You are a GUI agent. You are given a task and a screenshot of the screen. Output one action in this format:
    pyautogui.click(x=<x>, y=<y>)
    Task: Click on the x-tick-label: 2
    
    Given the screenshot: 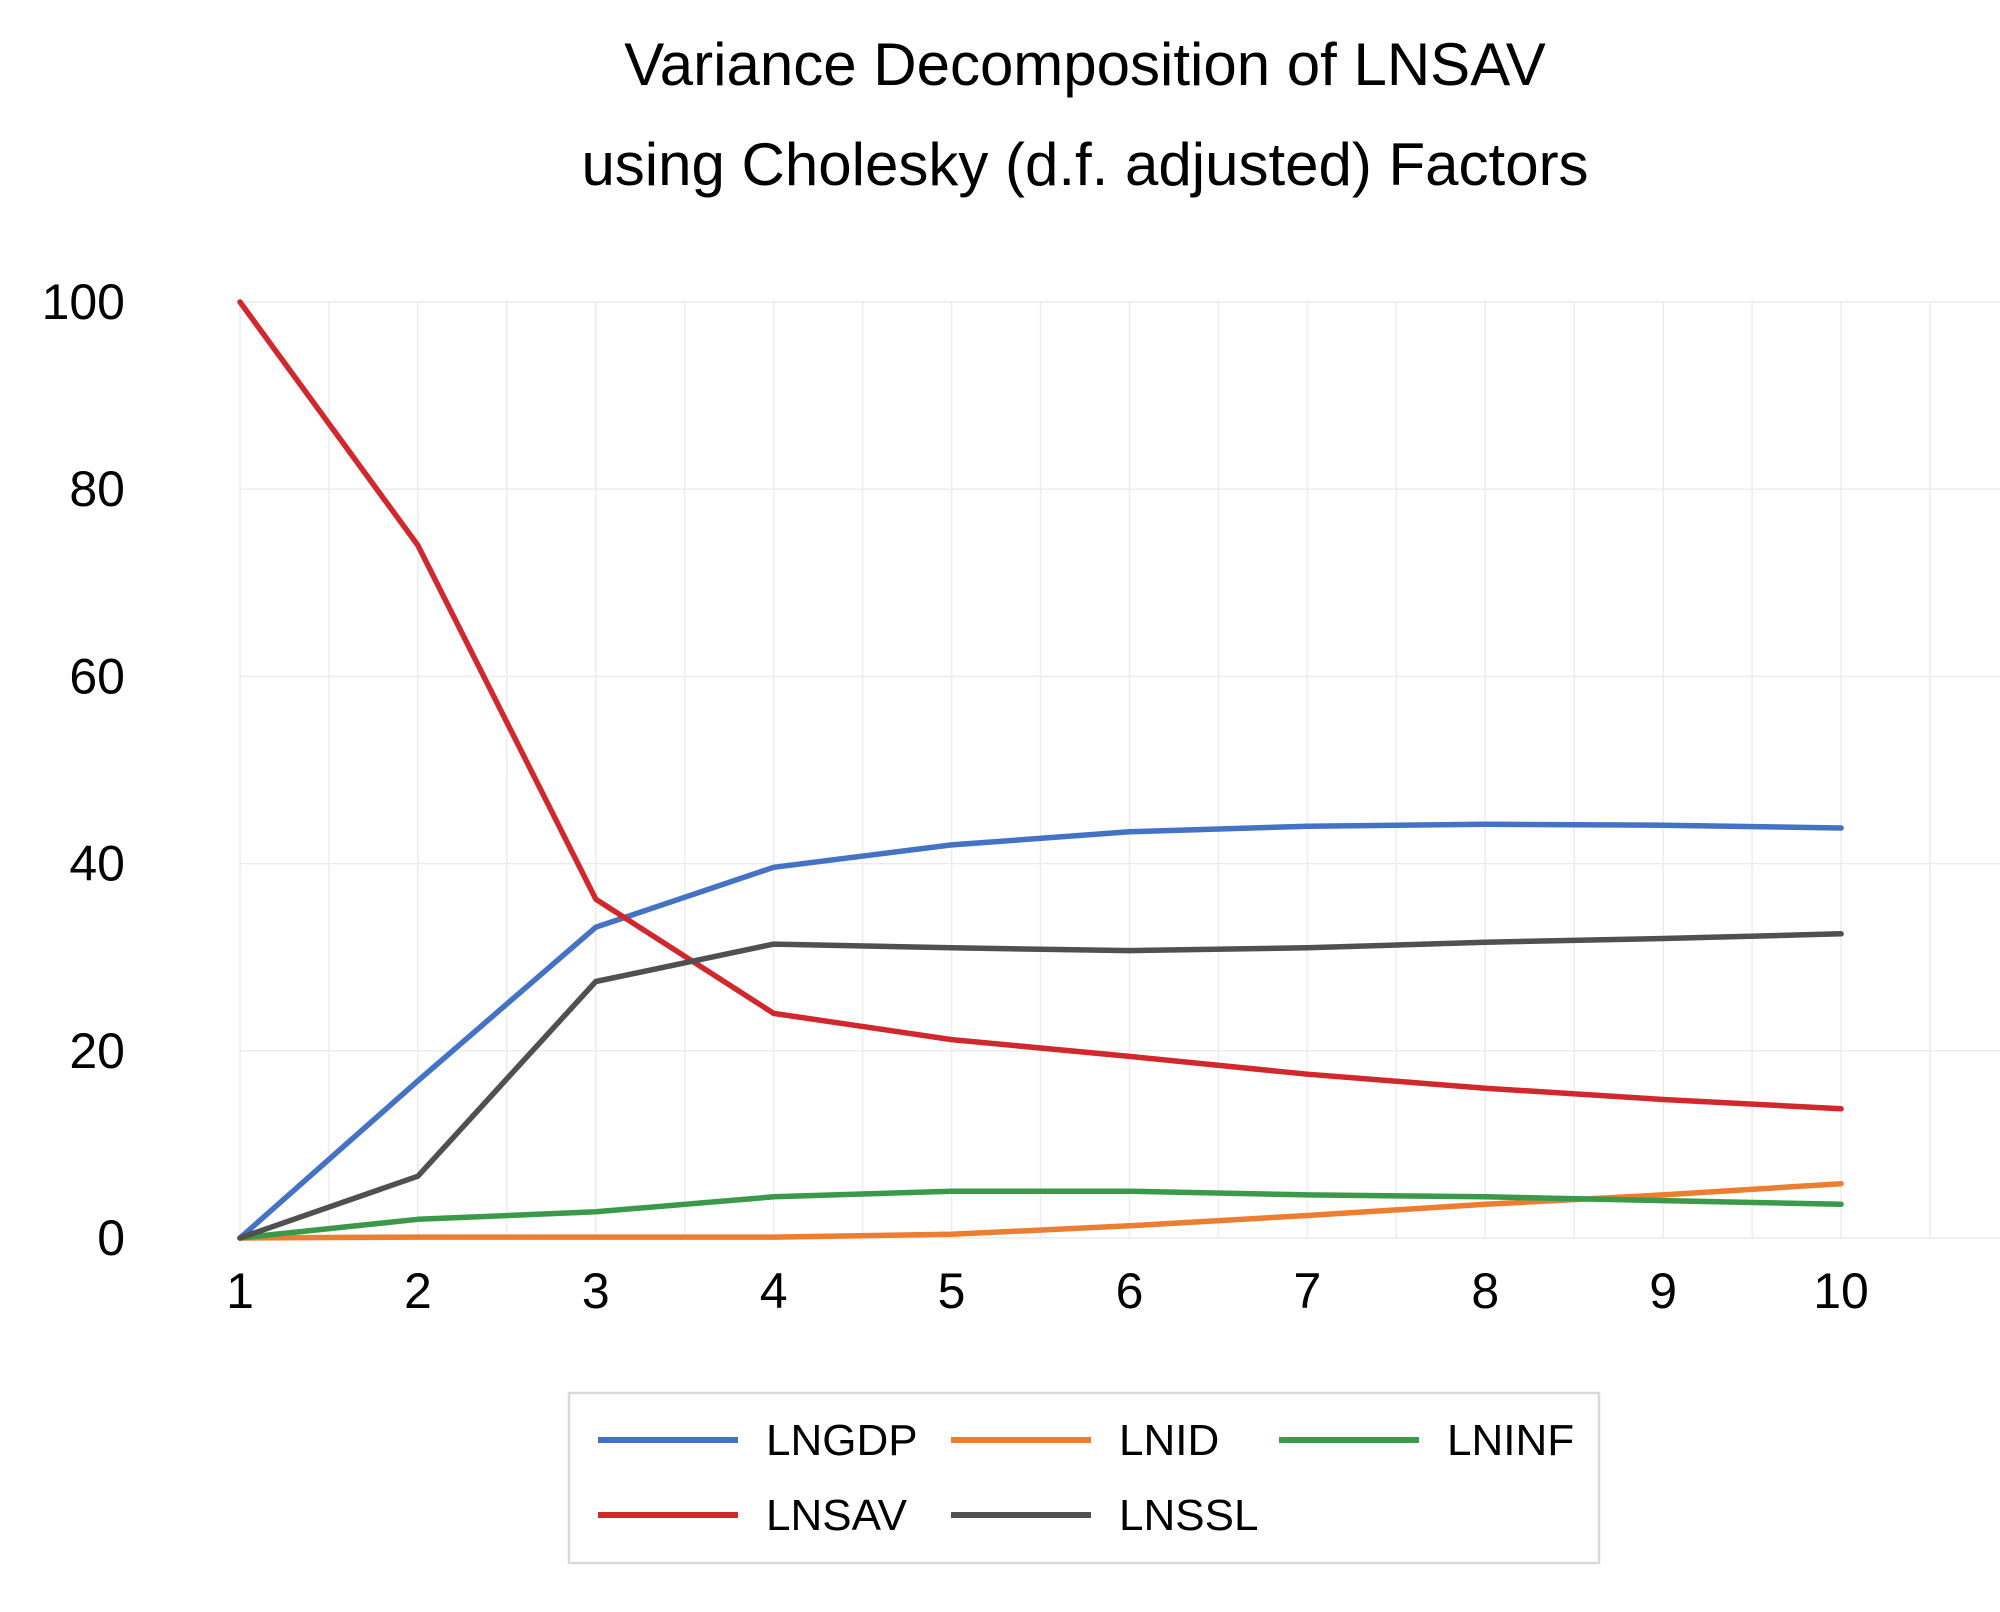 What is the action you would take?
    pyautogui.click(x=418, y=1291)
    